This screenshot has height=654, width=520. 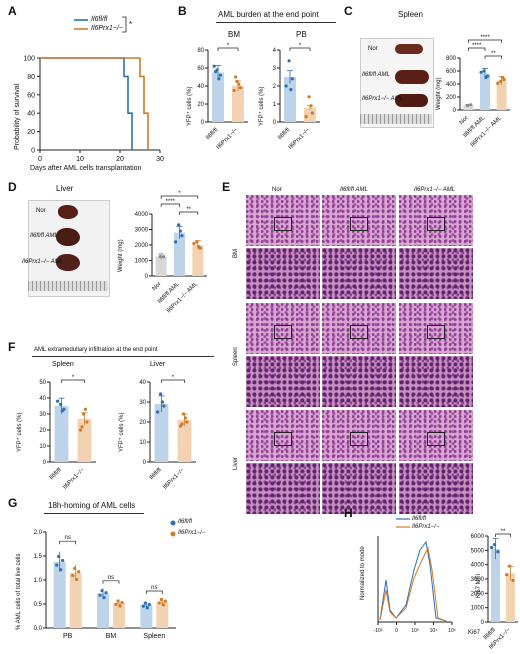 What do you see at coordinates (412, 77) in the screenshot?
I see `spleen-flfl` at bounding box center [412, 77].